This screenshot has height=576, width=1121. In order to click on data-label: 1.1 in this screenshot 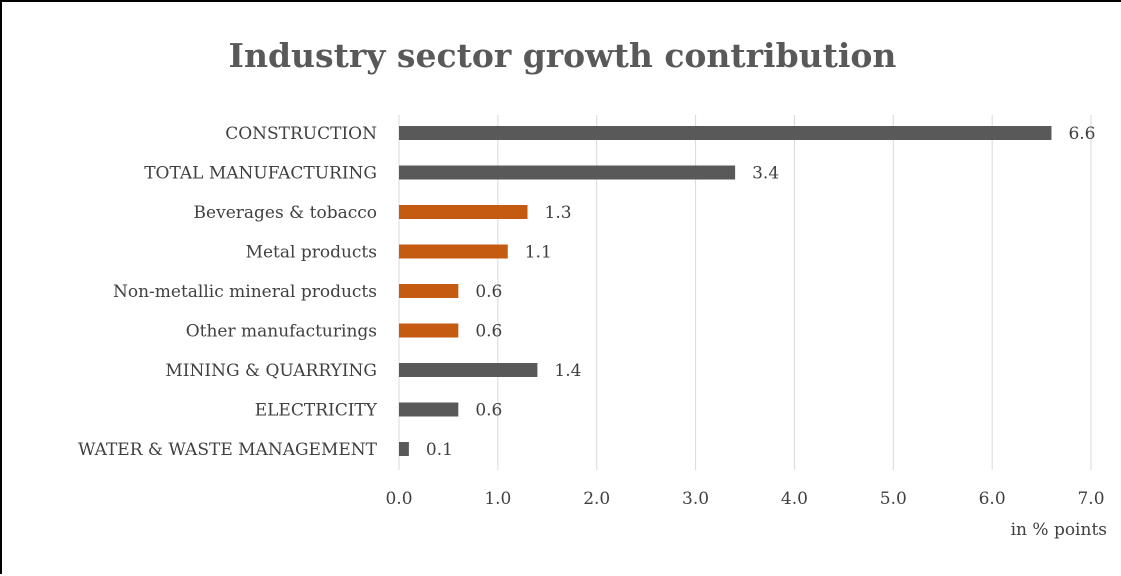, I will do `click(538, 253)`.